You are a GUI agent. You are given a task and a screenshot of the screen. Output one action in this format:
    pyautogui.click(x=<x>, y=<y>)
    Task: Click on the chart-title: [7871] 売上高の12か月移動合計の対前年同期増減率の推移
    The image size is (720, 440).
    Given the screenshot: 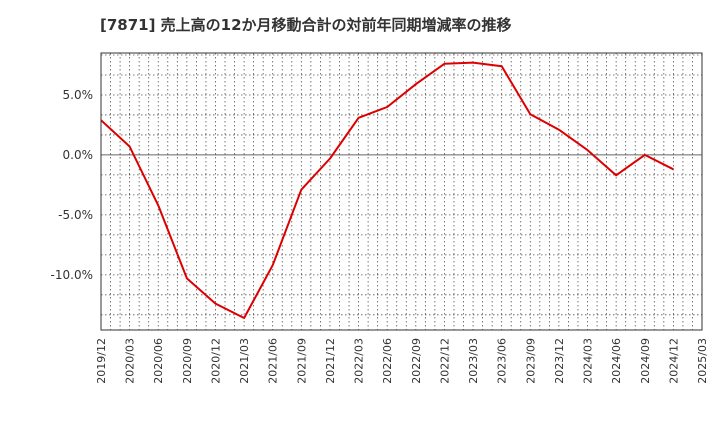 What is the action you would take?
    pyautogui.click(x=306, y=25)
    